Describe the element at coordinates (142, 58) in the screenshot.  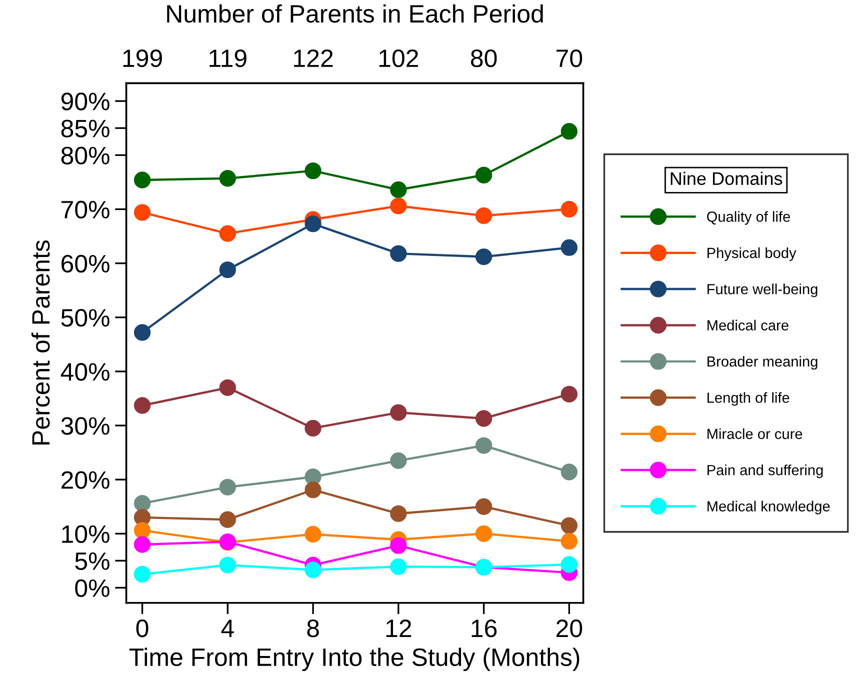
I see `text: 199` at that location.